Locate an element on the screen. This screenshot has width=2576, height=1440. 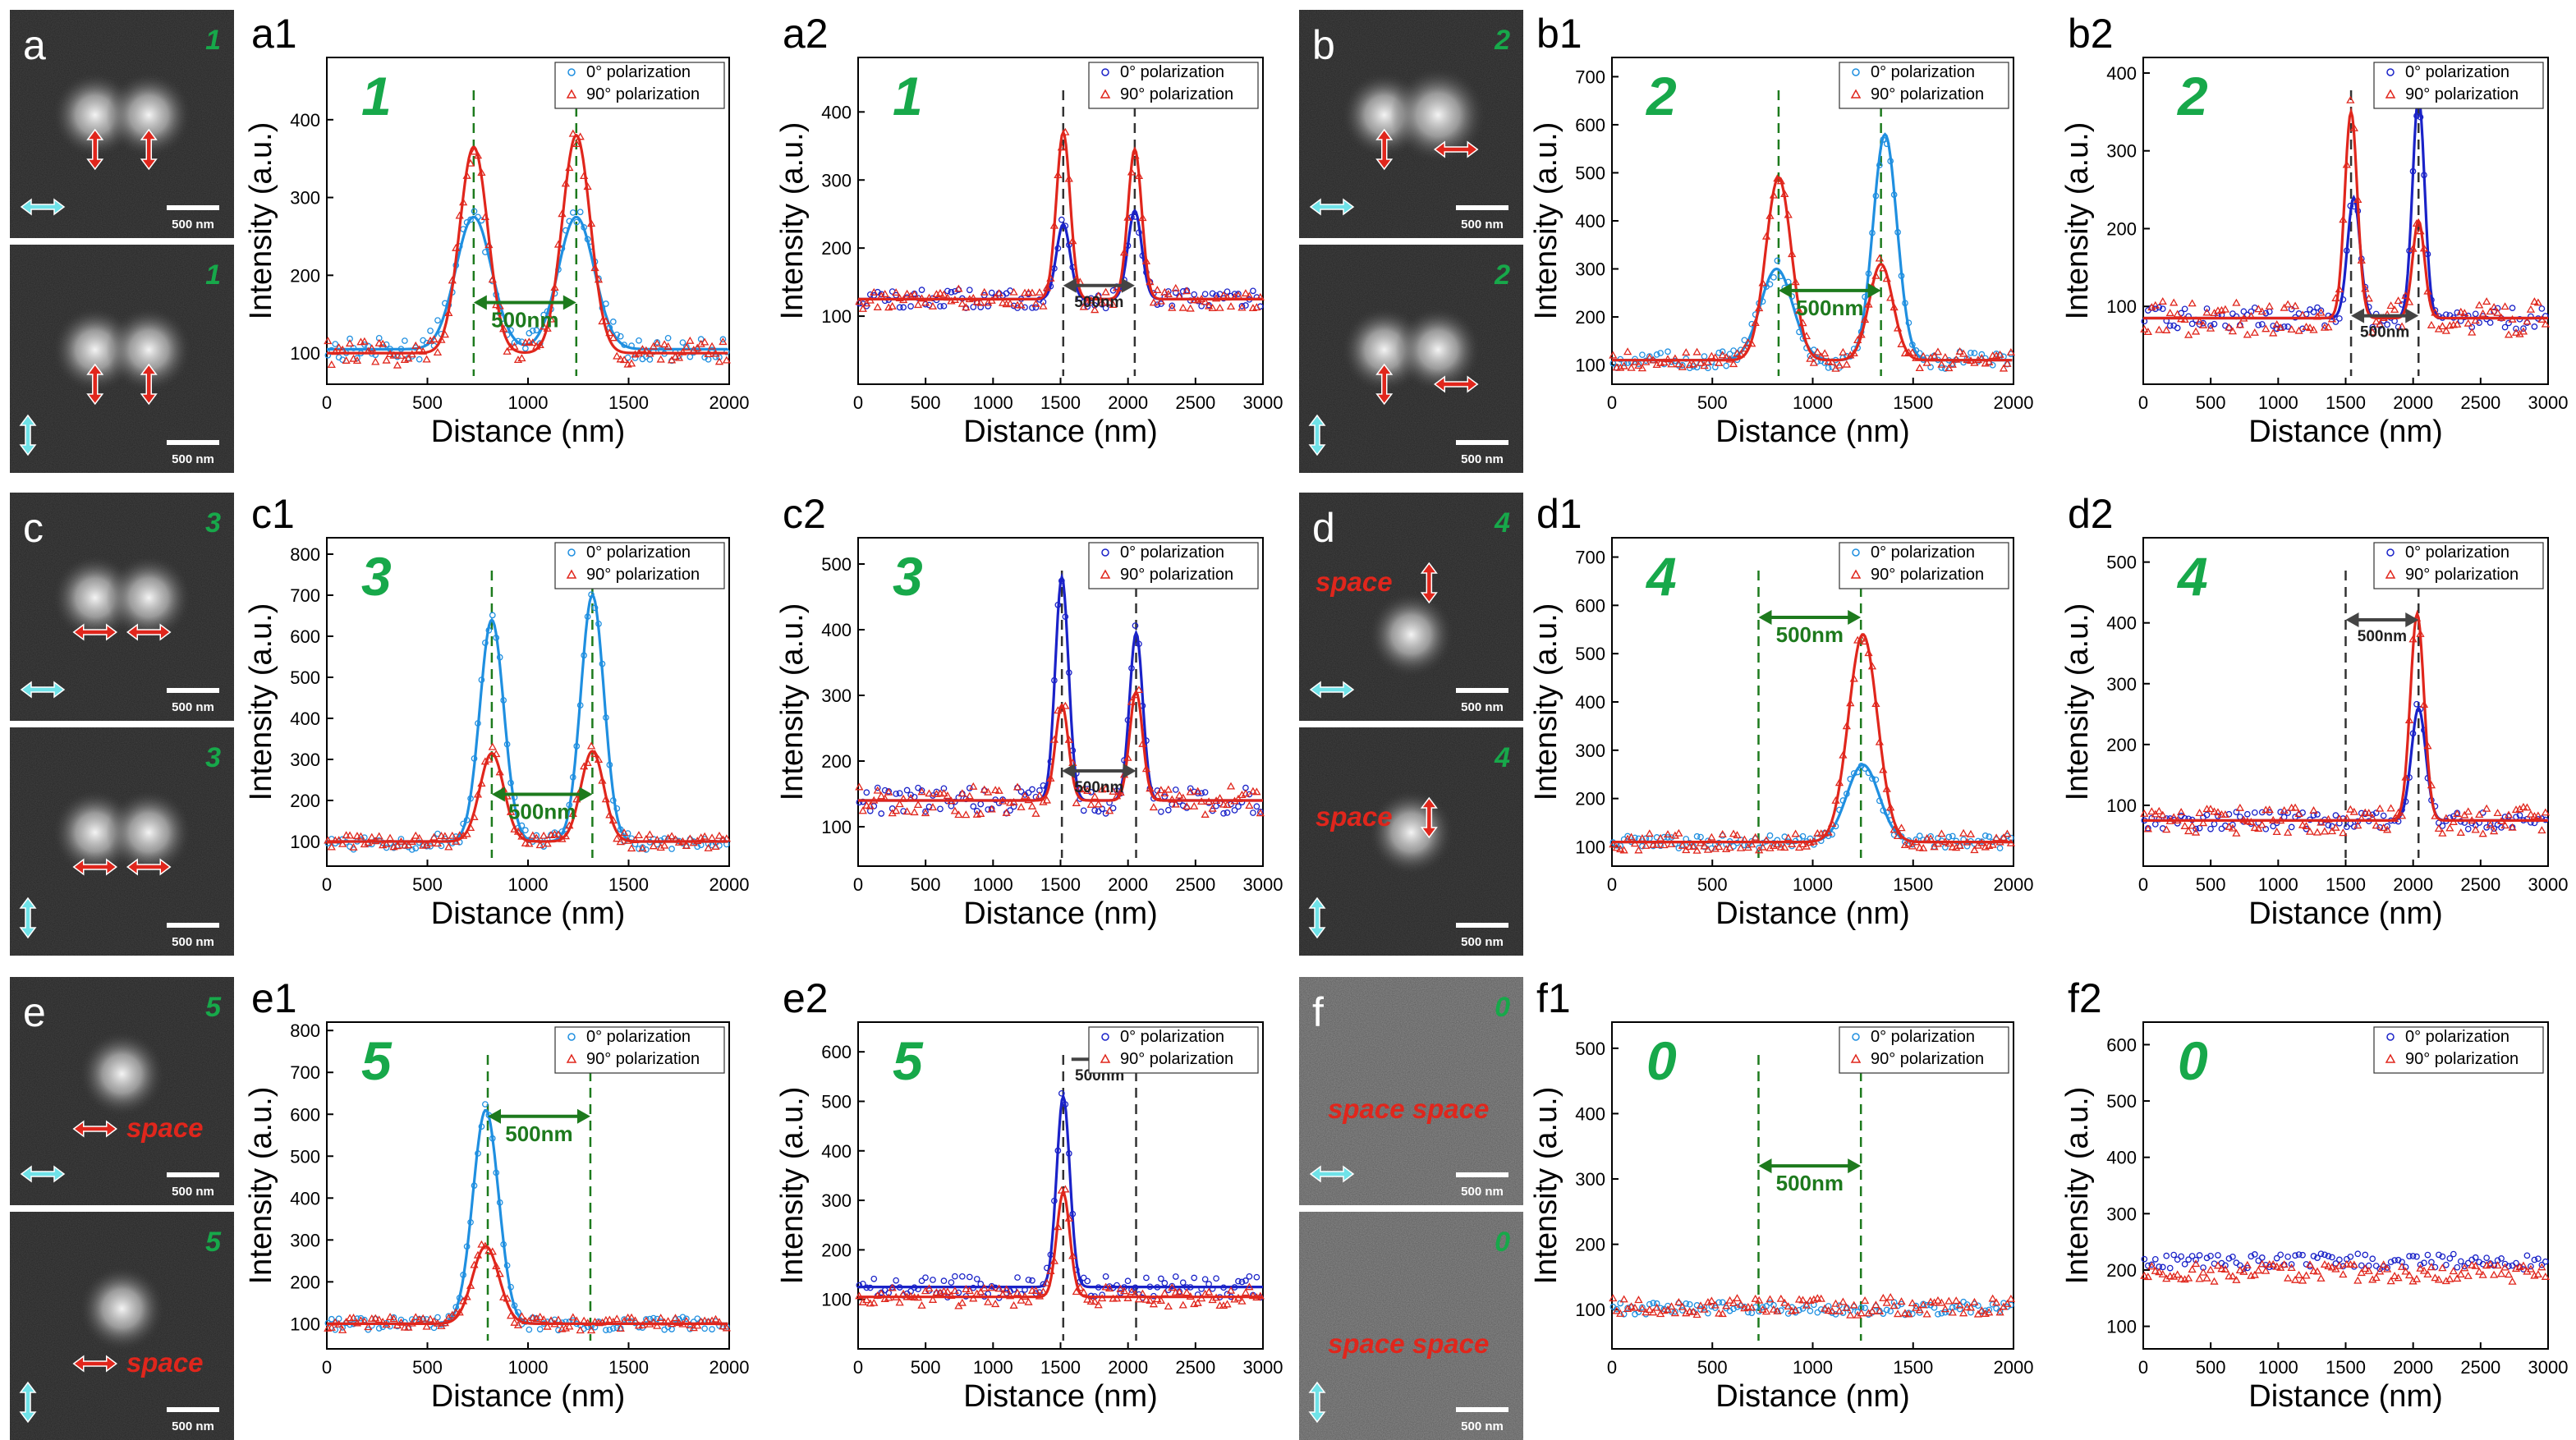
panel-id-label: a1 is located at coordinates (274, 34).